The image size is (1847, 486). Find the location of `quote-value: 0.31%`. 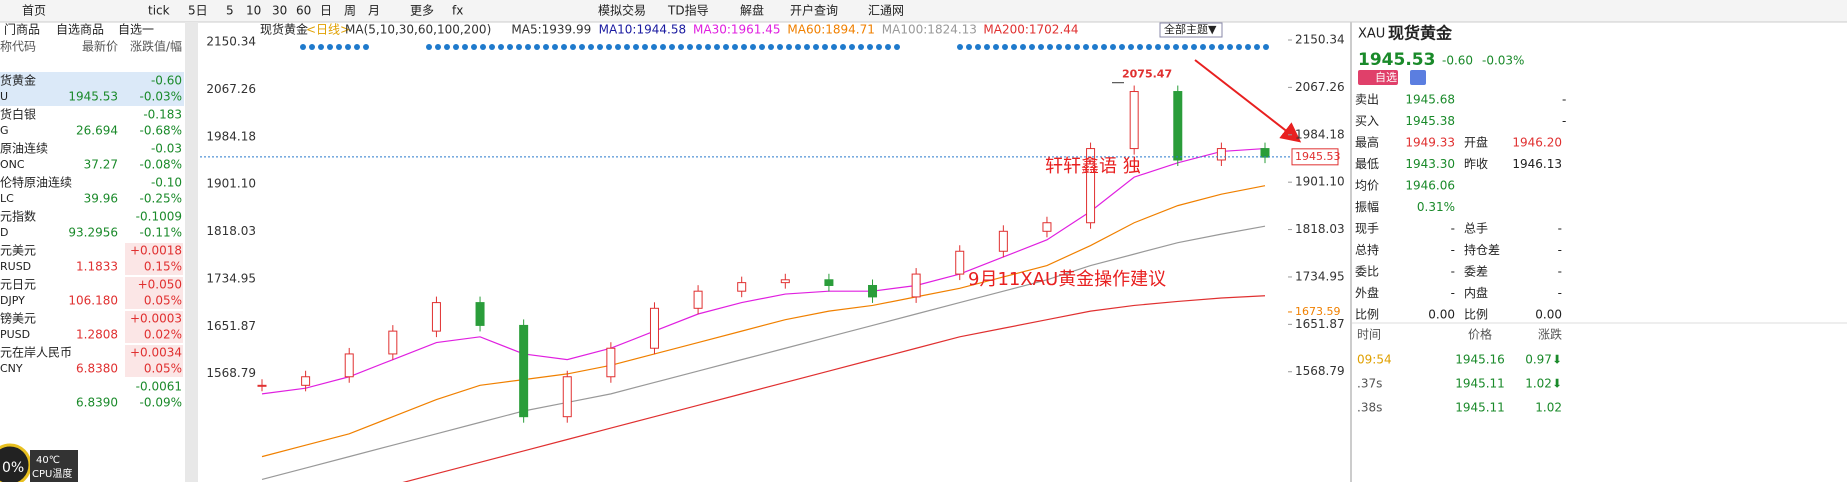

quote-value: 0.31% is located at coordinates (1436, 207).